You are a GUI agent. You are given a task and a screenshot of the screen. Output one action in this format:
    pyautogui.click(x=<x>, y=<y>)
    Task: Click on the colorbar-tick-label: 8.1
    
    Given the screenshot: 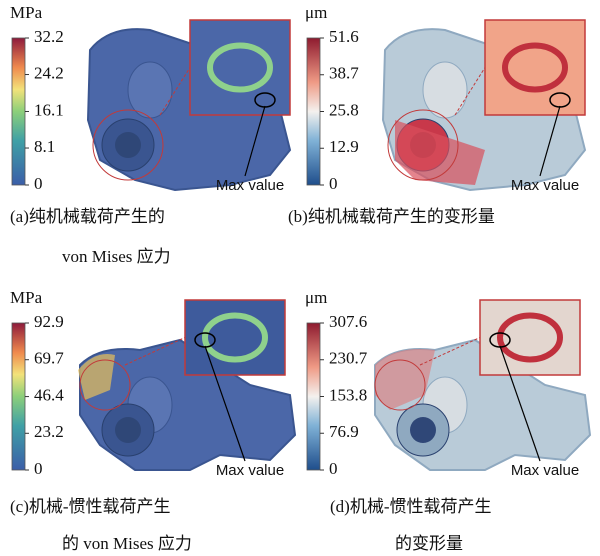 What is the action you would take?
    pyautogui.click(x=44, y=146)
    